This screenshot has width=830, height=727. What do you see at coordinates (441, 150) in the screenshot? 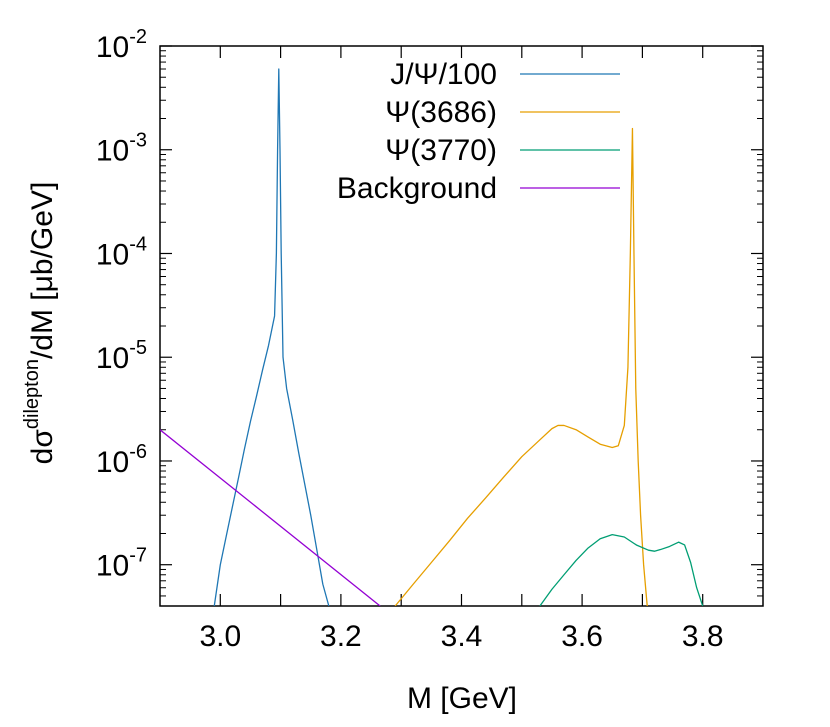
I see `legend-label: Ψ(3770)` at bounding box center [441, 150].